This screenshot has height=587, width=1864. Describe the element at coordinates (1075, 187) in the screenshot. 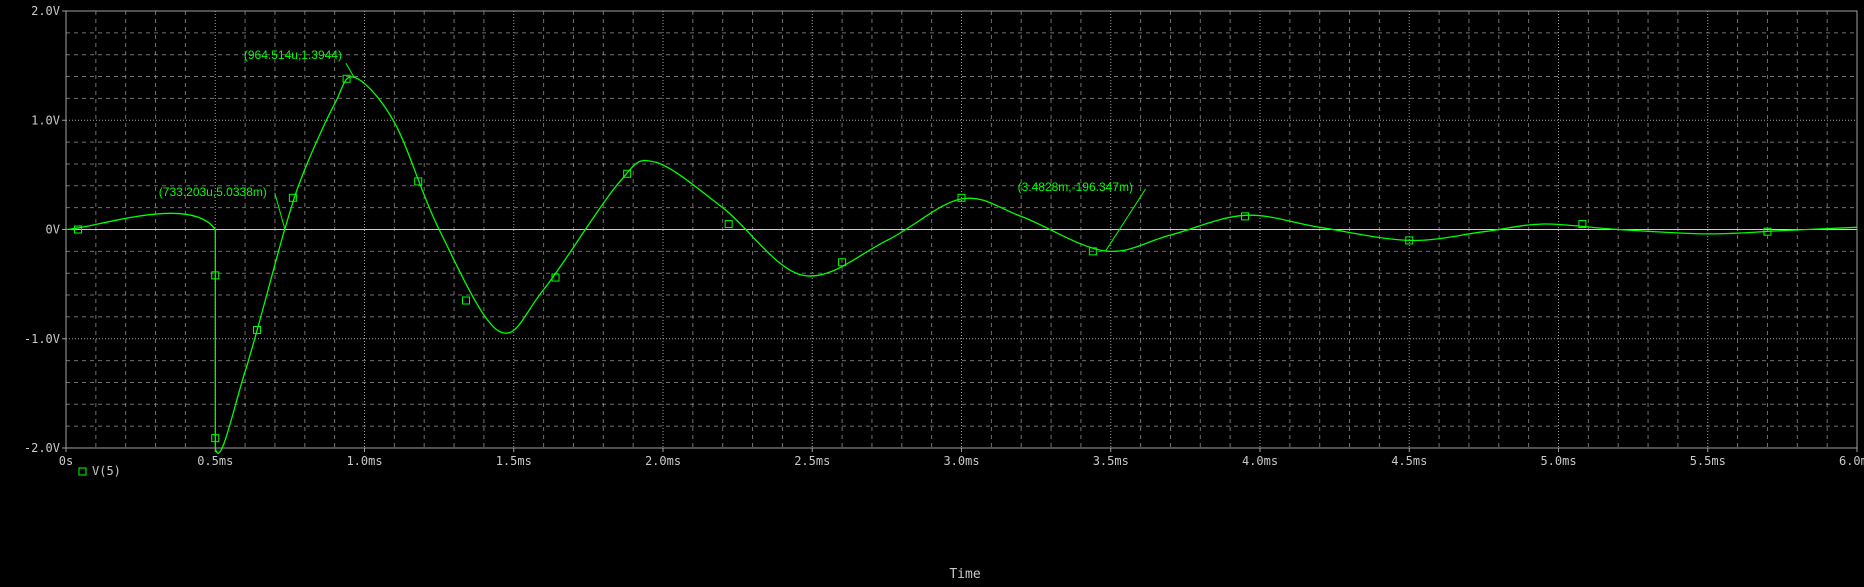

I see `annotation-label: (3.4828m,-196.347m)` at that location.